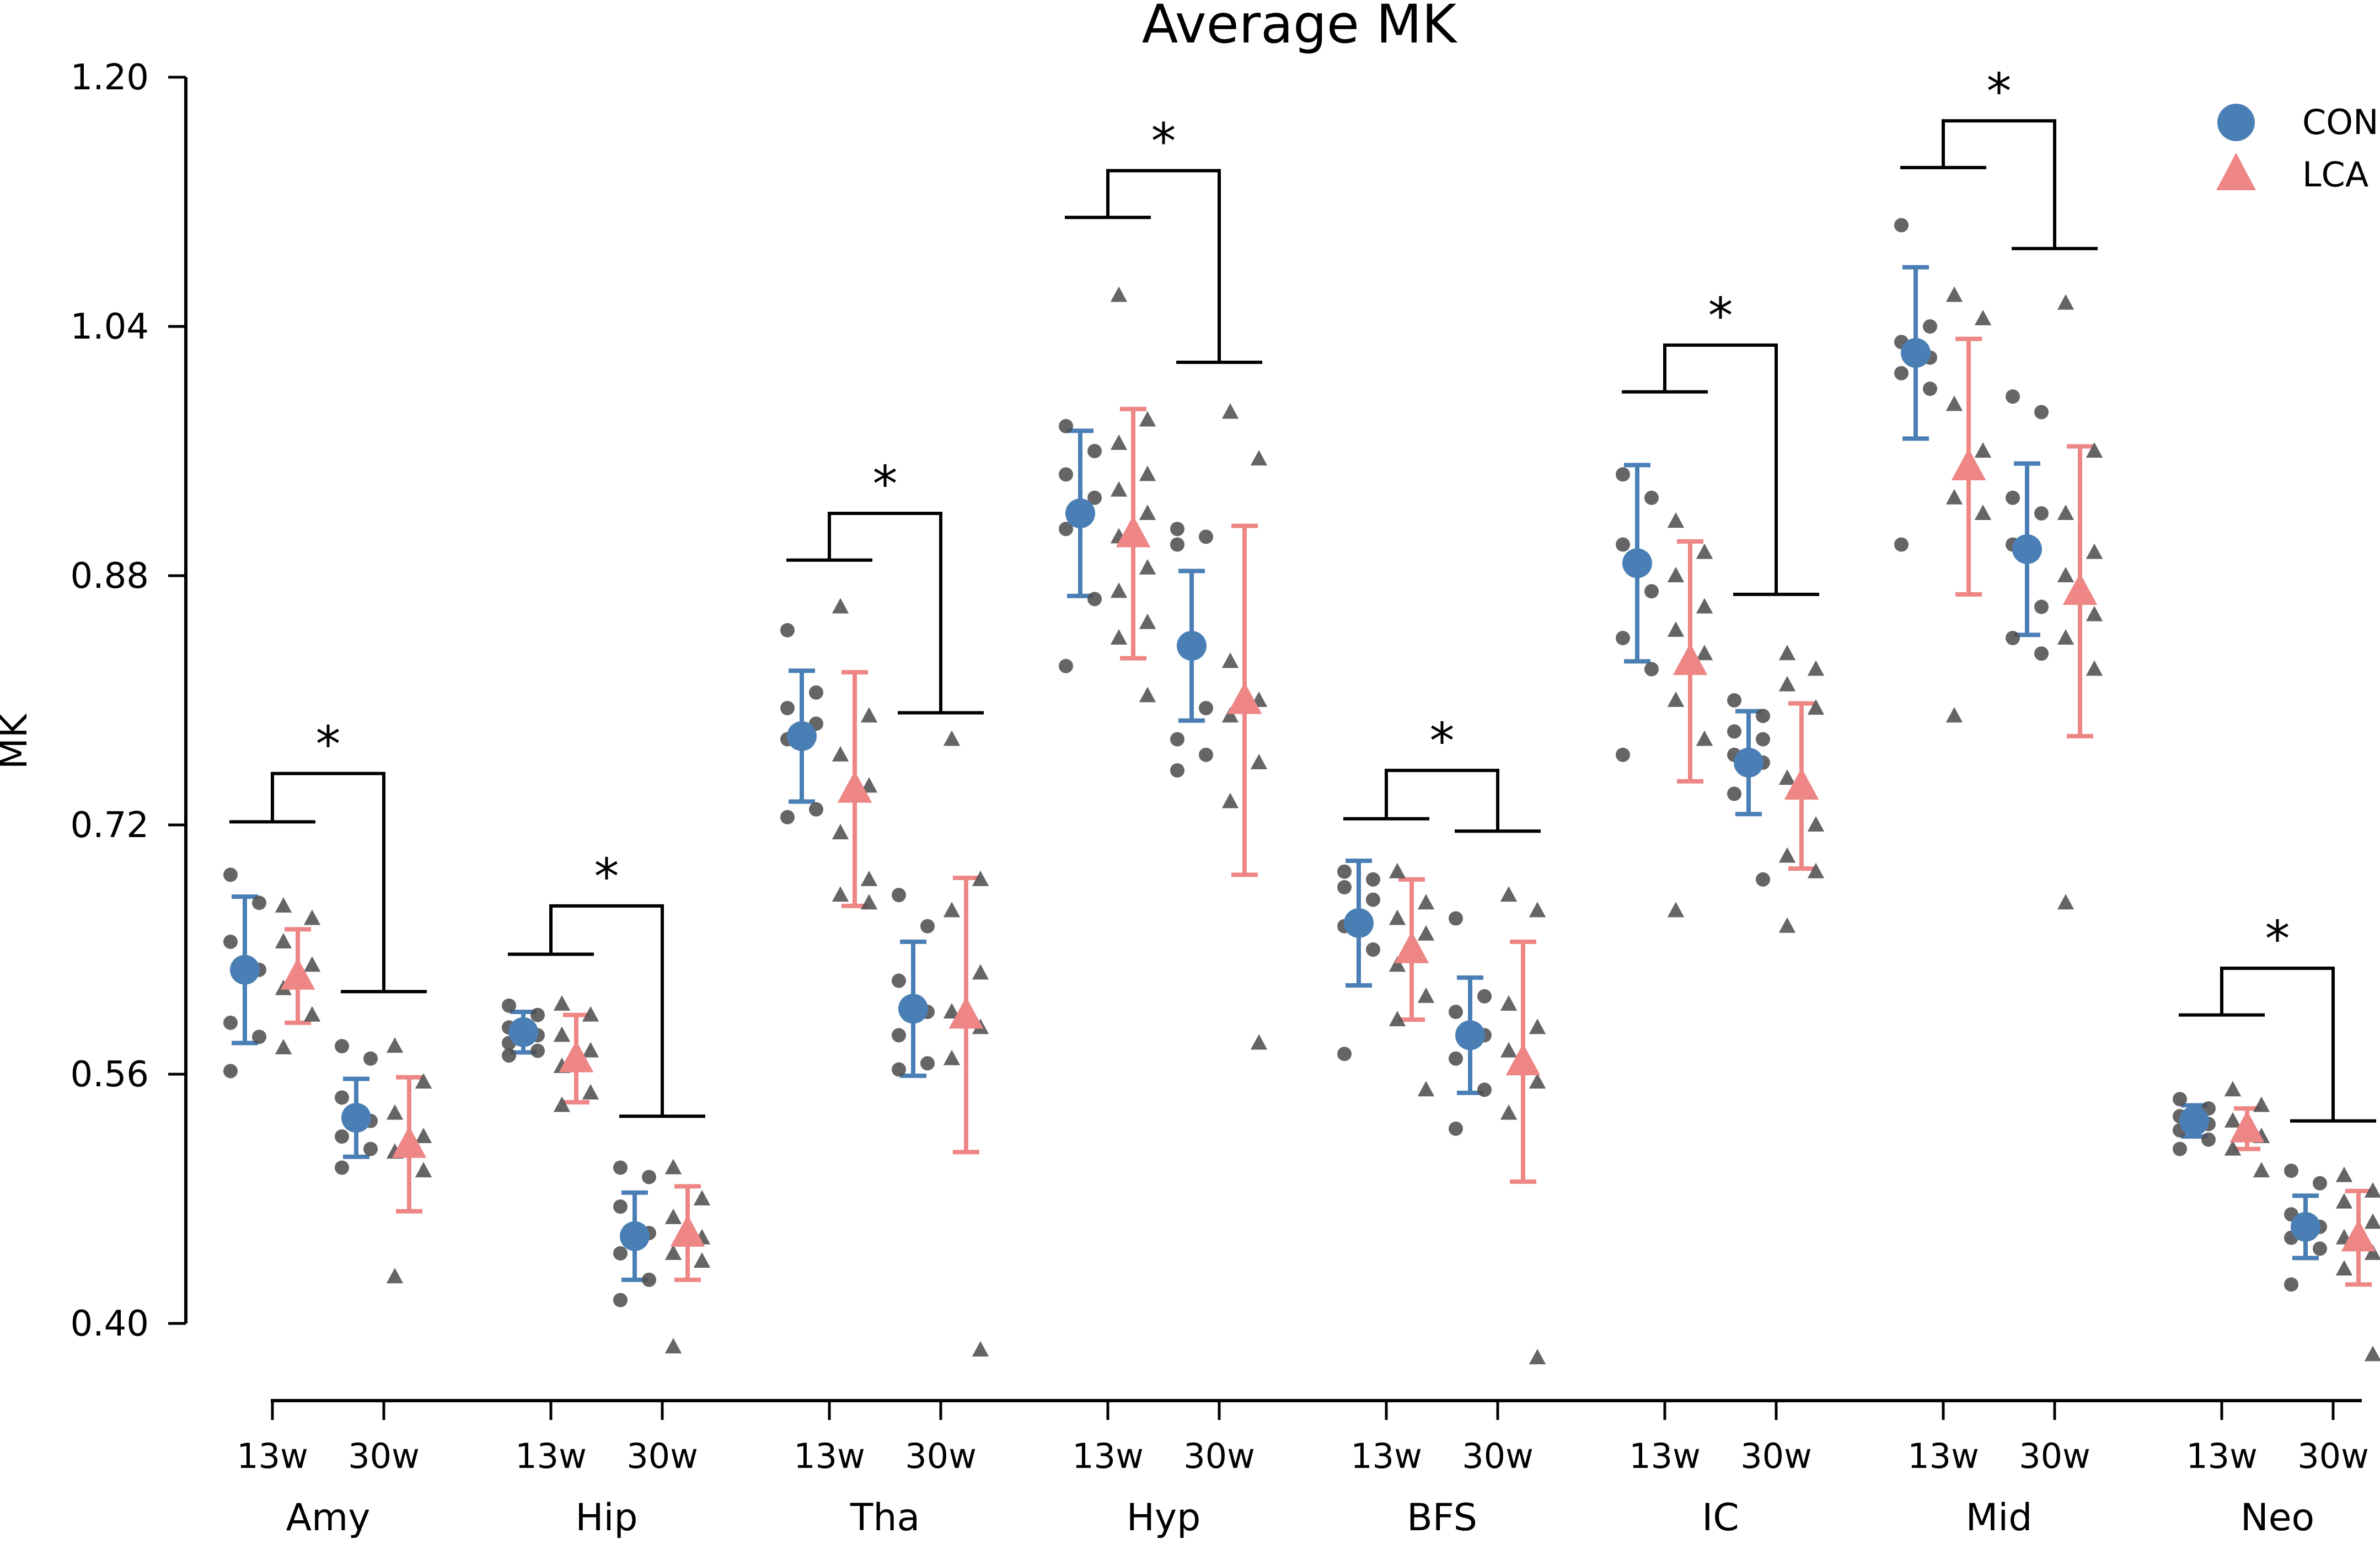  I want to click on legend-con-marker, so click(2236, 122).